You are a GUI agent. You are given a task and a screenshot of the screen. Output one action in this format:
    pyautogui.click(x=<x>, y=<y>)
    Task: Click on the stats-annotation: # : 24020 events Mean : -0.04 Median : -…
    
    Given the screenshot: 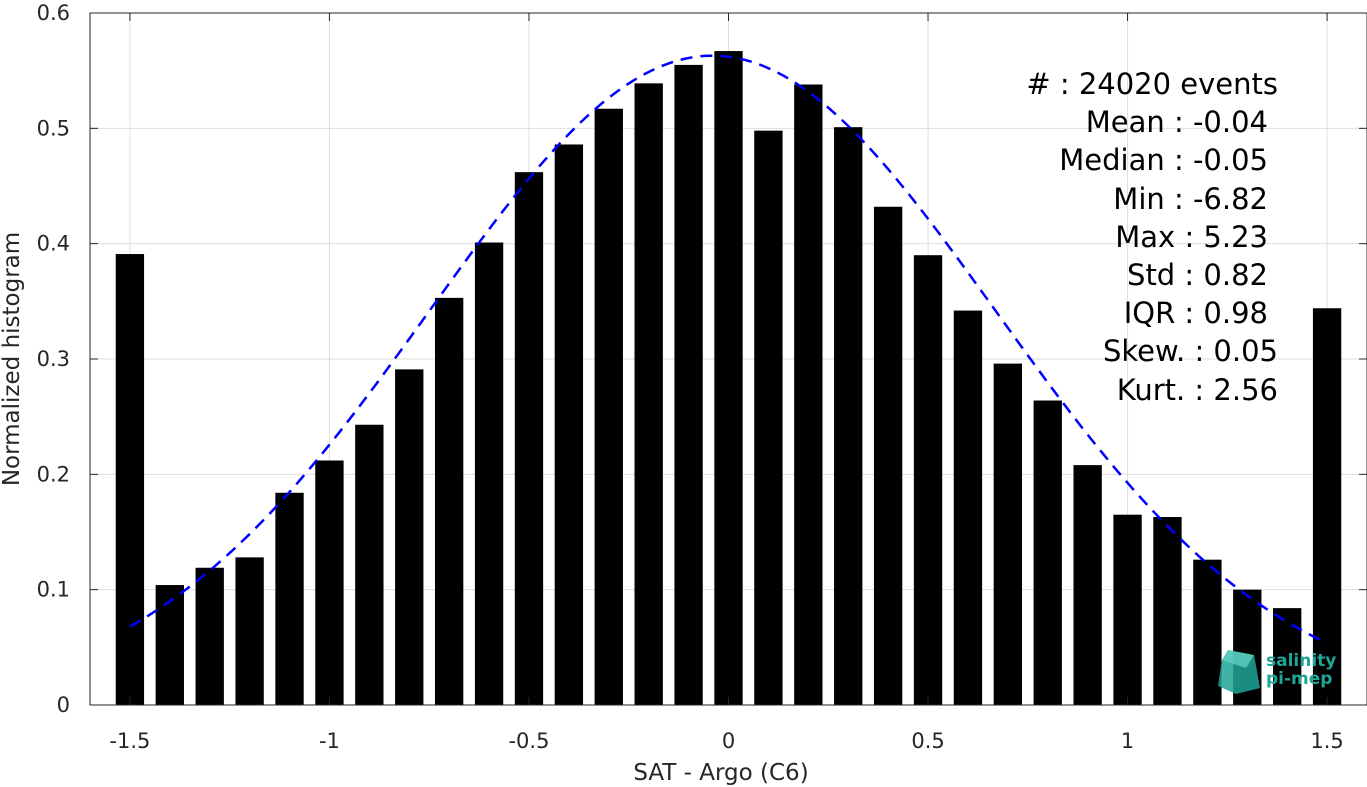 What is the action you would take?
    pyautogui.click(x=1152, y=237)
    